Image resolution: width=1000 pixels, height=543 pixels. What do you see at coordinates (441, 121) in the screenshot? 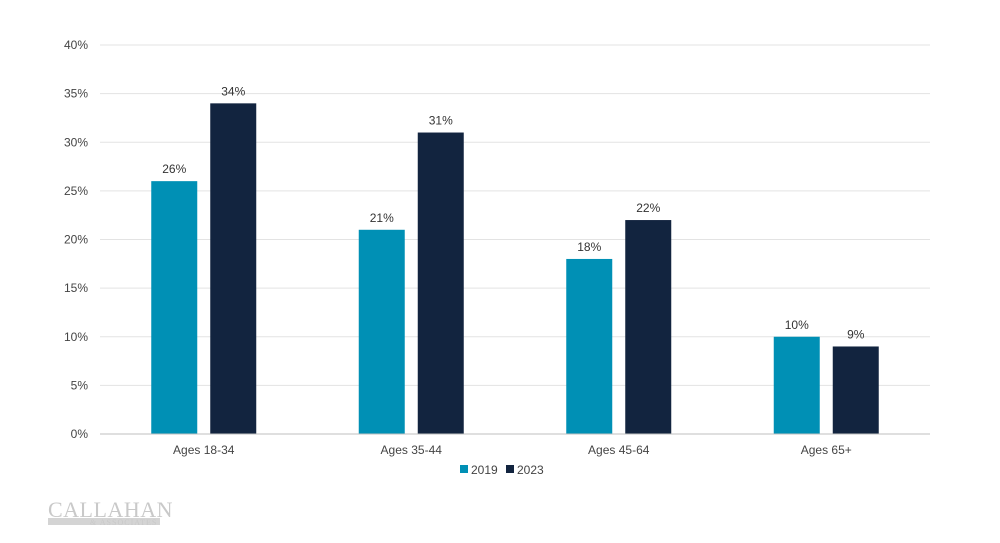
I see `data-label: 31%` at bounding box center [441, 121].